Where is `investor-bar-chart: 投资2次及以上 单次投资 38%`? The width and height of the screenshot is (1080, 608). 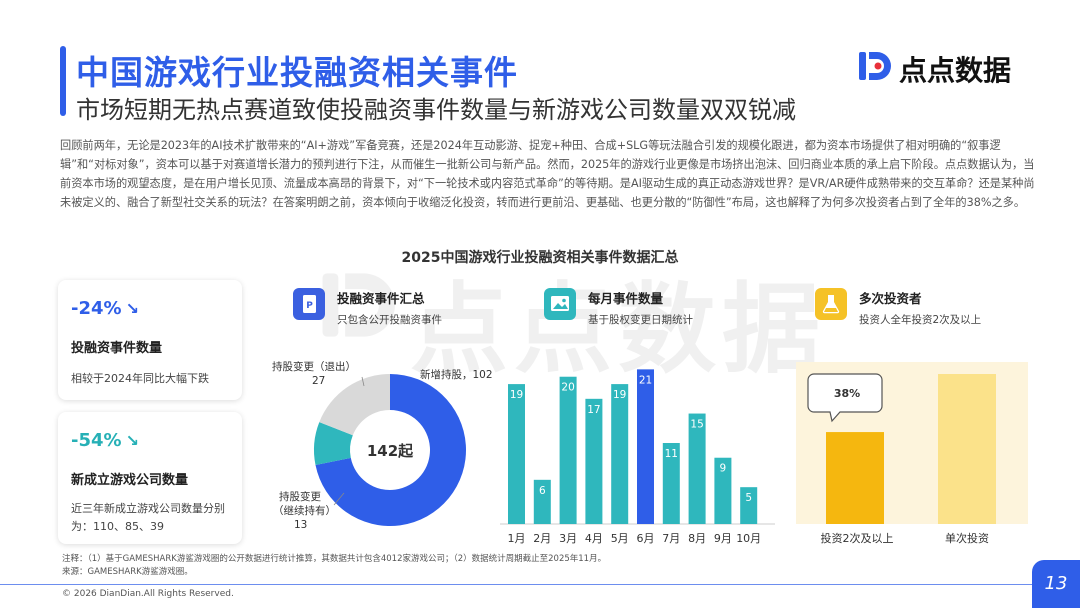
investor-bar-chart: 投资2次及以上 单次投资 38% is located at coordinates (912, 453).